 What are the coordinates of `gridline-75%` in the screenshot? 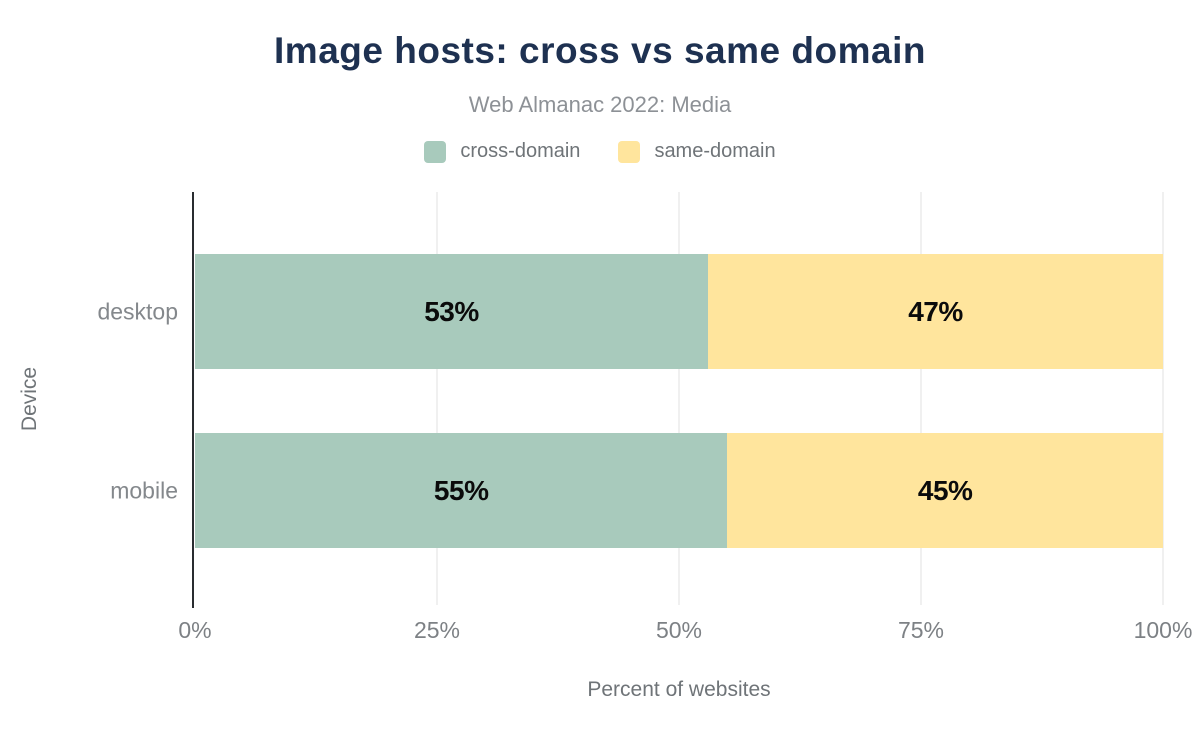 It's located at (921, 398).